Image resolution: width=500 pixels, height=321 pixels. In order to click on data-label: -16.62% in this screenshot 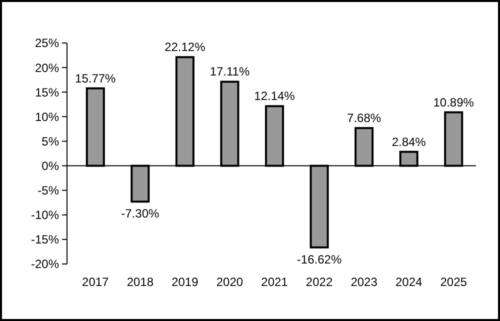, I will do `click(319, 259)`.